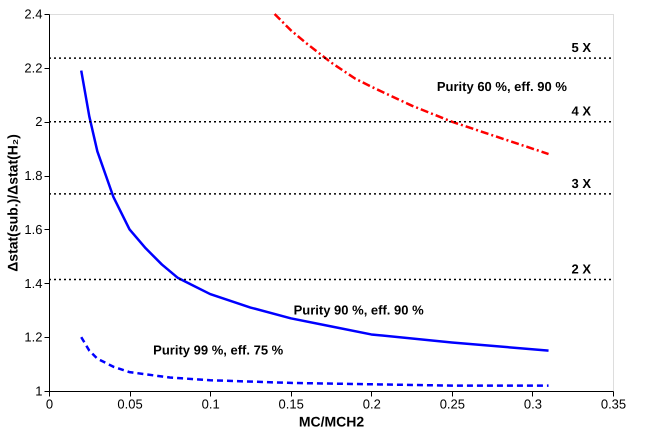 The height and width of the screenshot is (434, 651). I want to click on x-tick-label: 0.25, so click(453, 404).